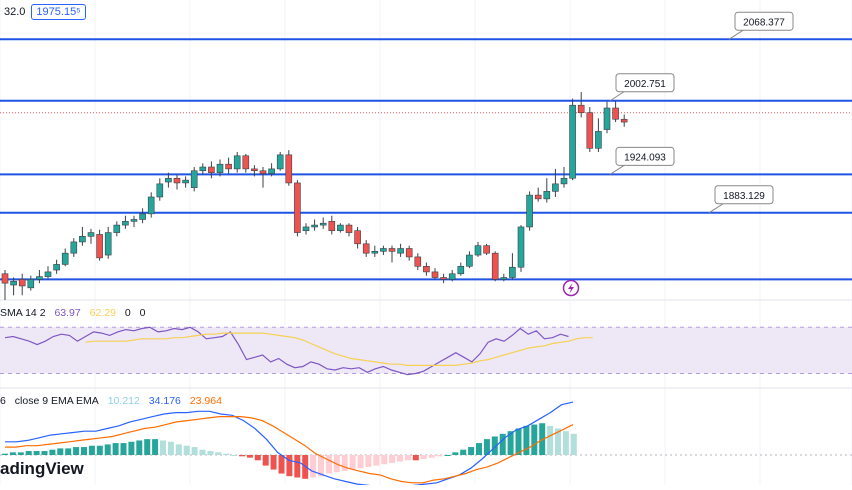  Describe the element at coordinates (339, 349) in the screenshot. I see `rsi-ma-line` at that location.